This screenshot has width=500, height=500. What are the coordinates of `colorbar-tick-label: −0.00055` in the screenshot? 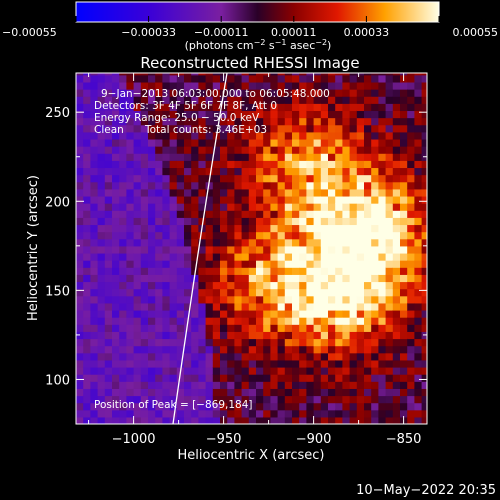 It's located at (29, 32).